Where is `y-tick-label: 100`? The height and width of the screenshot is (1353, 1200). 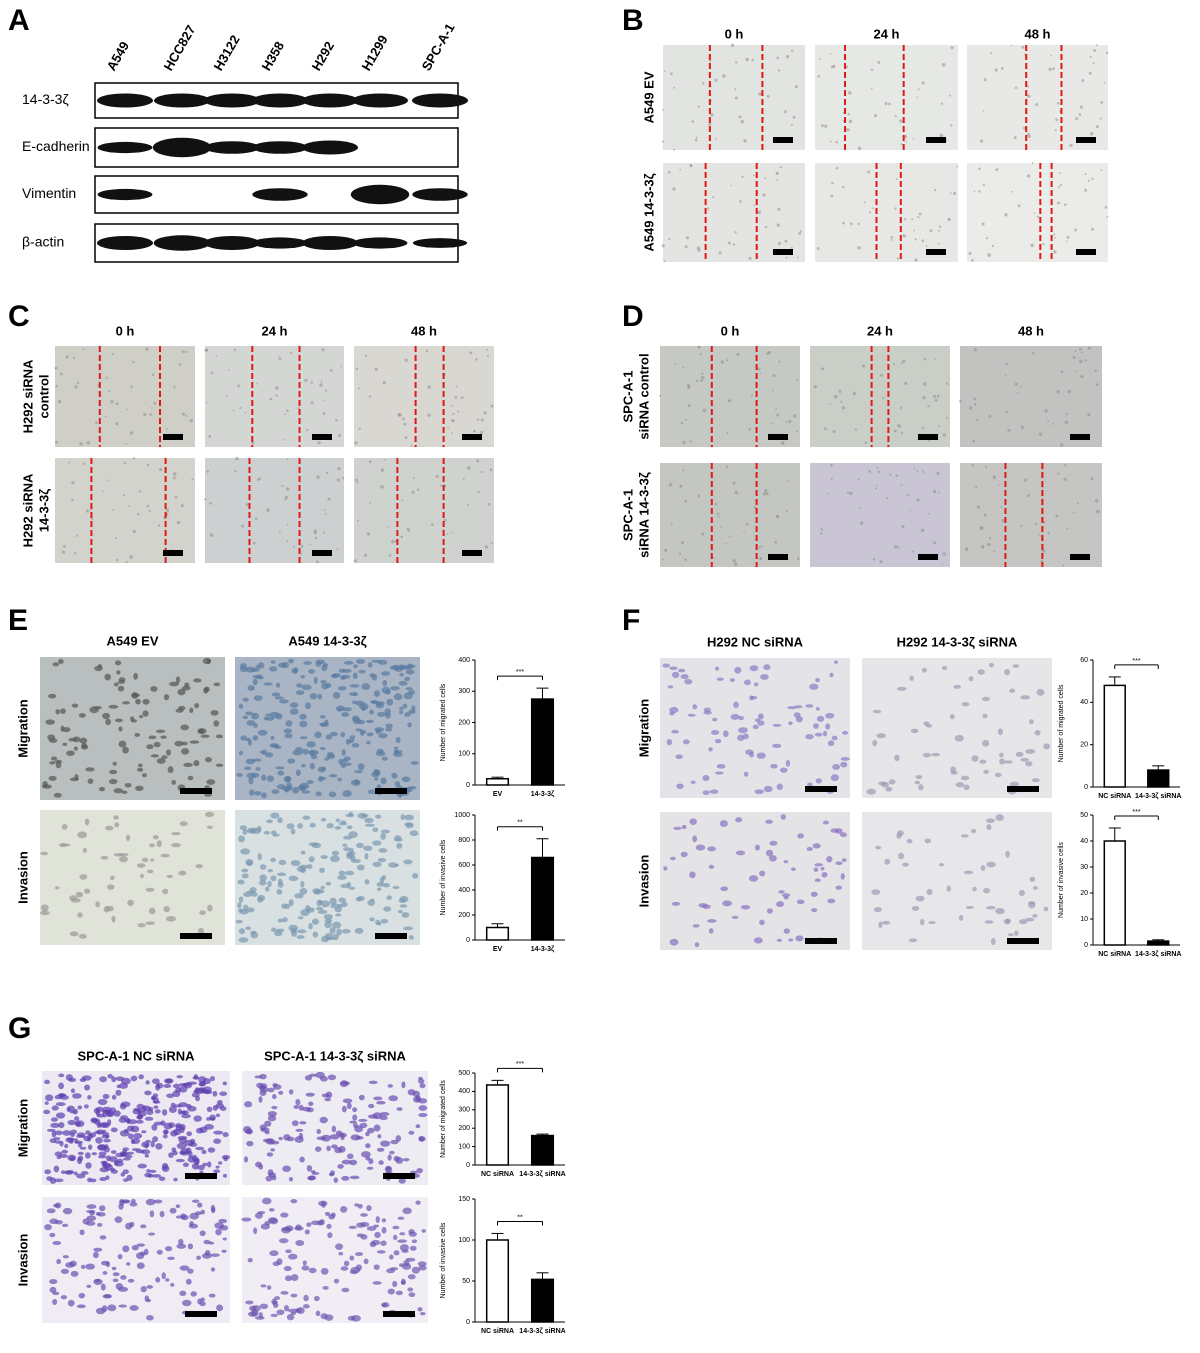
y-tick-label: 100 is located at coordinates (464, 1240).